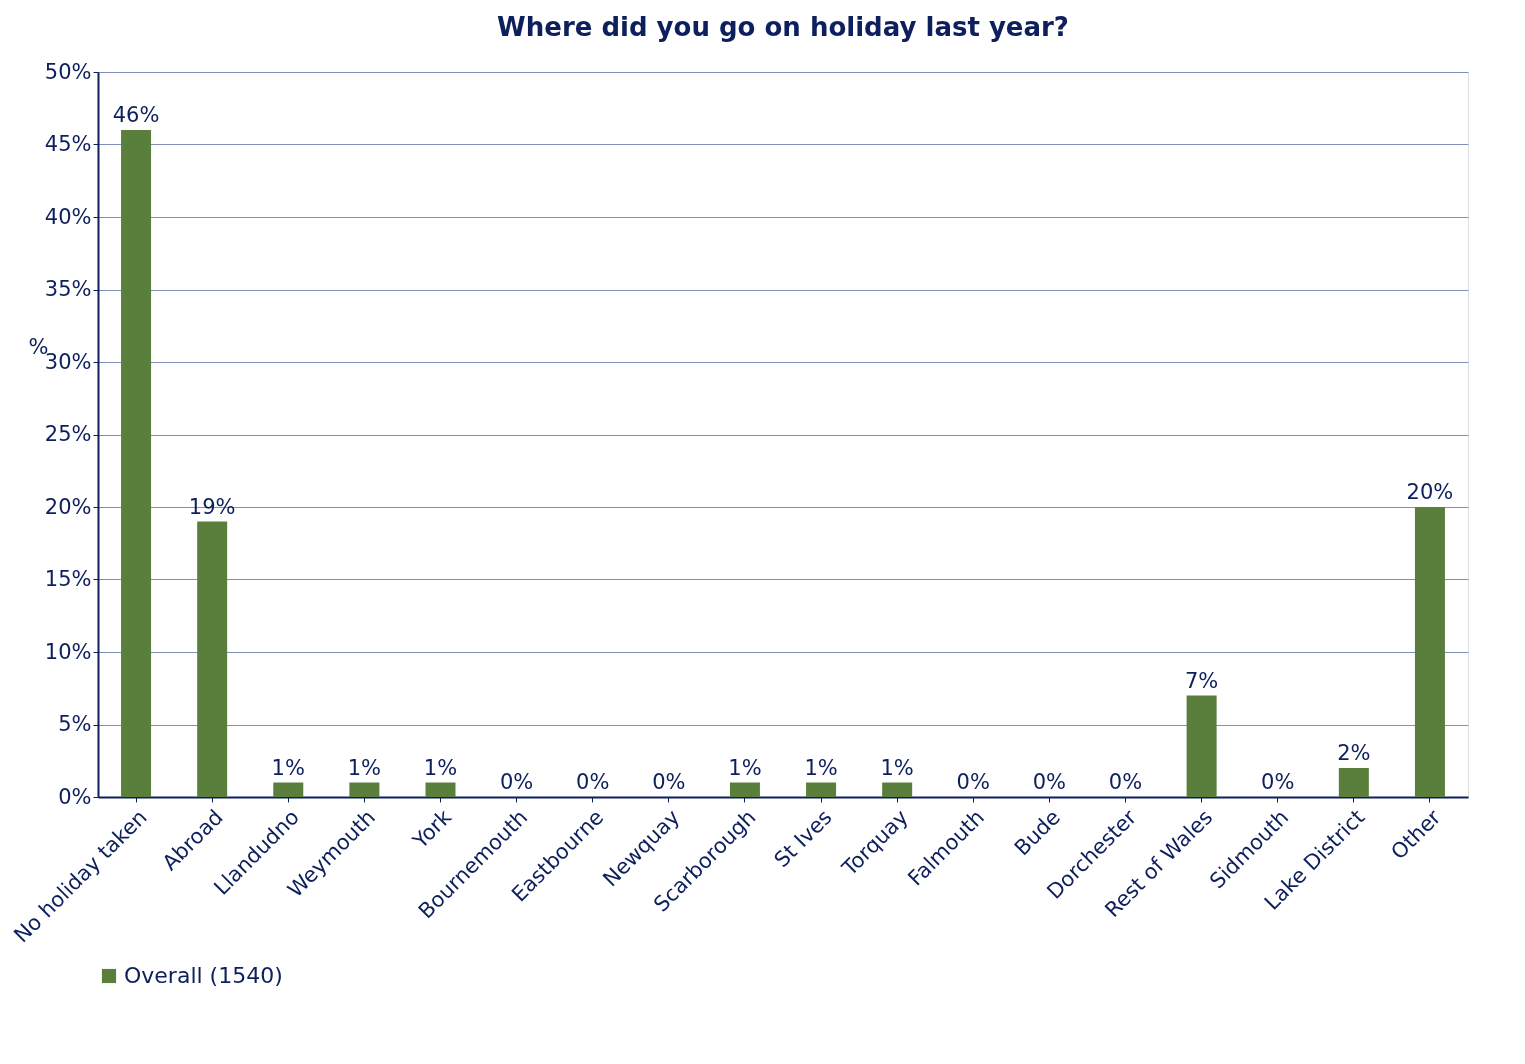 The height and width of the screenshot is (1064, 1525). What do you see at coordinates (68, 289) in the screenshot?
I see `y-tick-label: 35%` at bounding box center [68, 289].